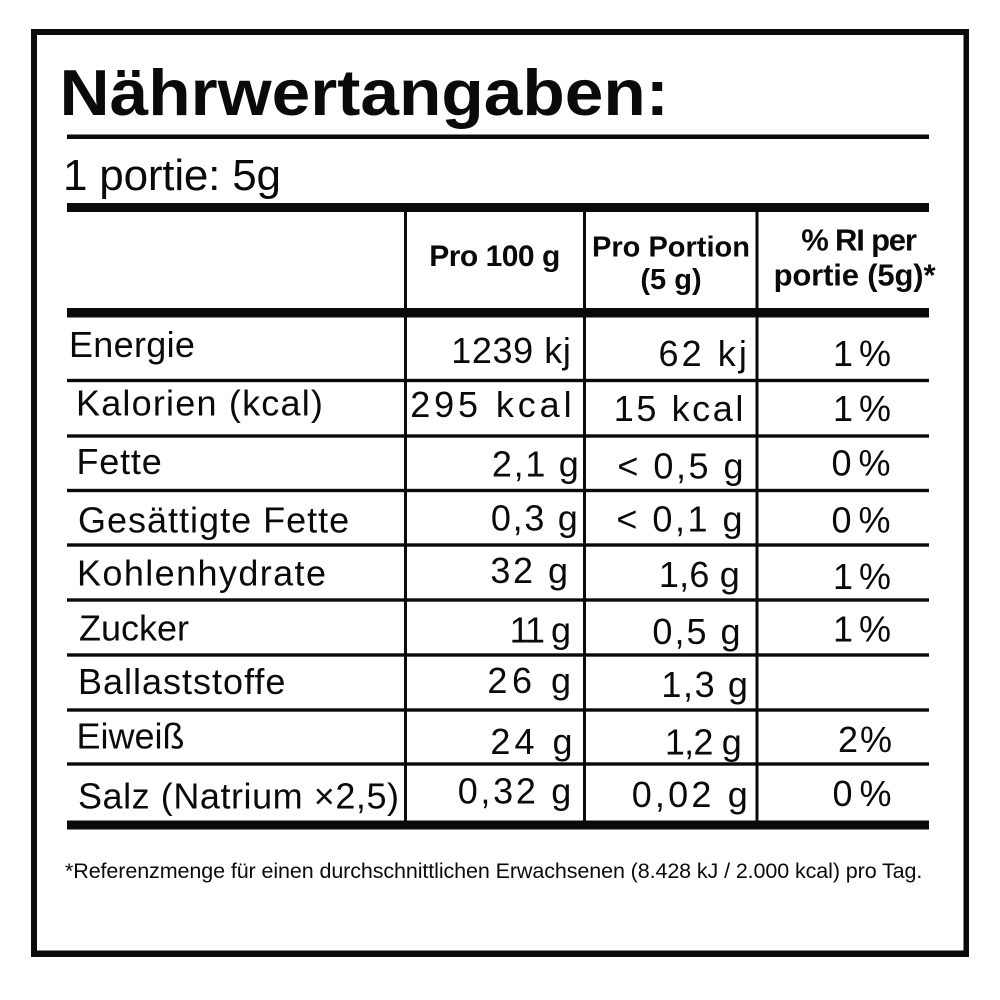 The image size is (1000, 1000). Describe the element at coordinates (671, 248) in the screenshot. I see `svg-text: Pro Portion` at that location.